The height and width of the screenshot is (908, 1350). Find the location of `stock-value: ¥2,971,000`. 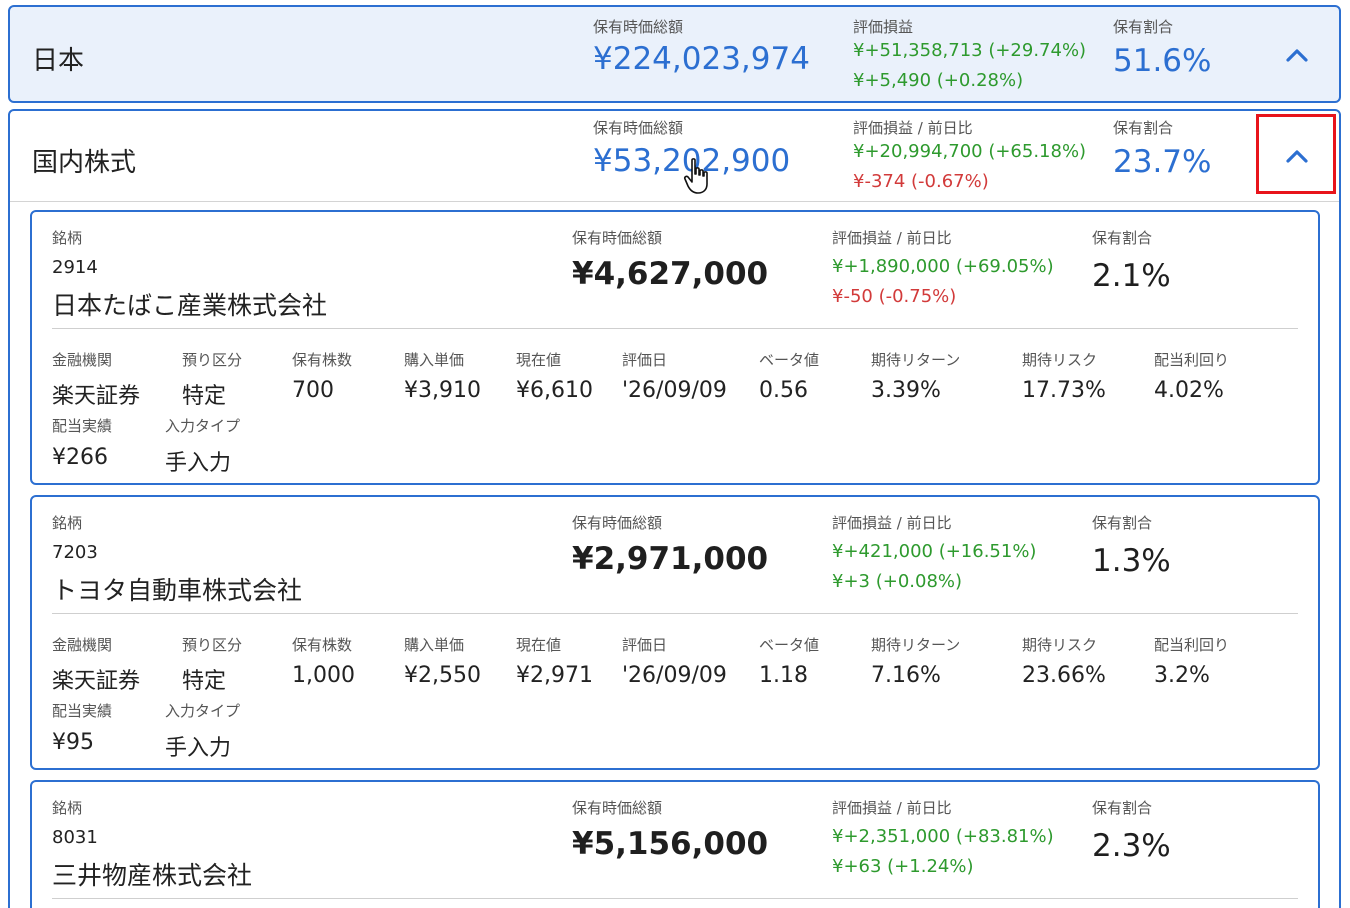

stock-value: ¥2,971,000 is located at coordinates (670, 559).